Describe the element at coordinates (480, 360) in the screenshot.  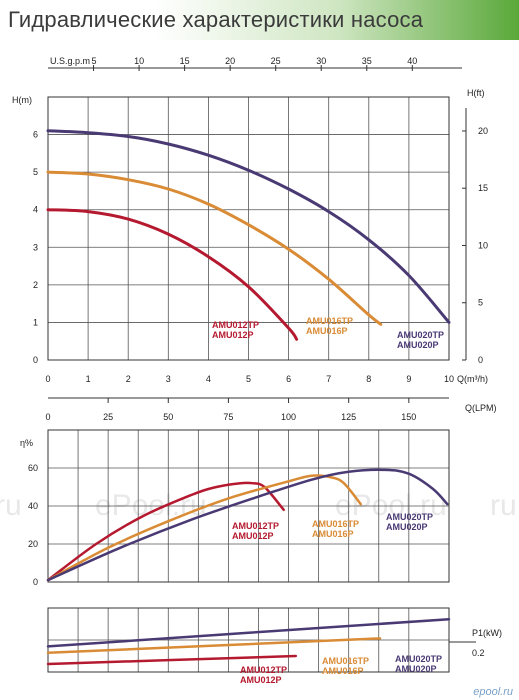
I see `y2-tick-label: 0` at that location.